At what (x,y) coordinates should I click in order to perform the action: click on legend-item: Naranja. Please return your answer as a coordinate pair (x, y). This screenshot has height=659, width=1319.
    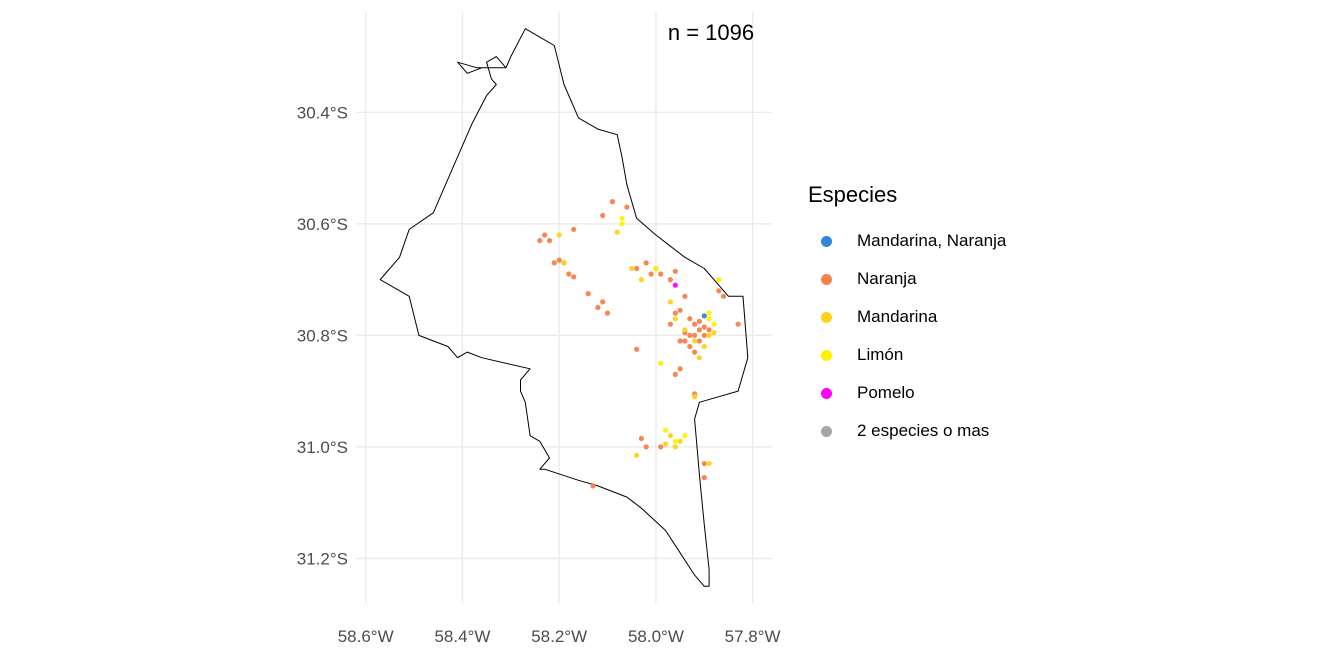
    Looking at the image, I should click on (907, 279).